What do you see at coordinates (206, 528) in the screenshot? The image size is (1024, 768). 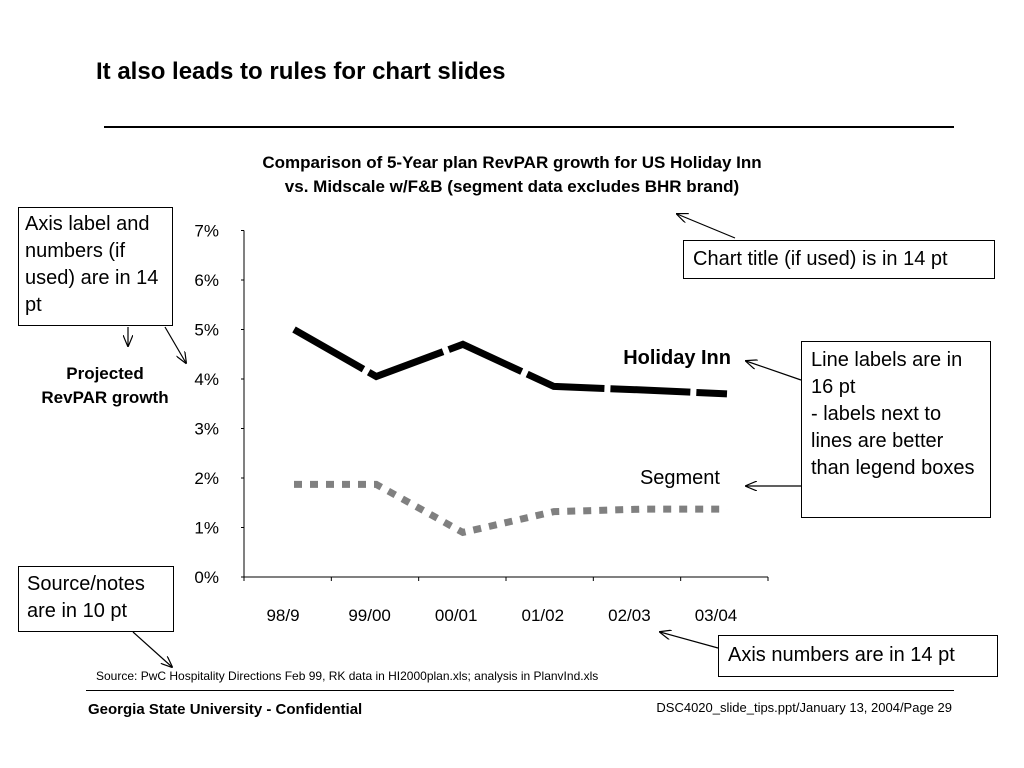 I see `y-tick-label: 1%` at bounding box center [206, 528].